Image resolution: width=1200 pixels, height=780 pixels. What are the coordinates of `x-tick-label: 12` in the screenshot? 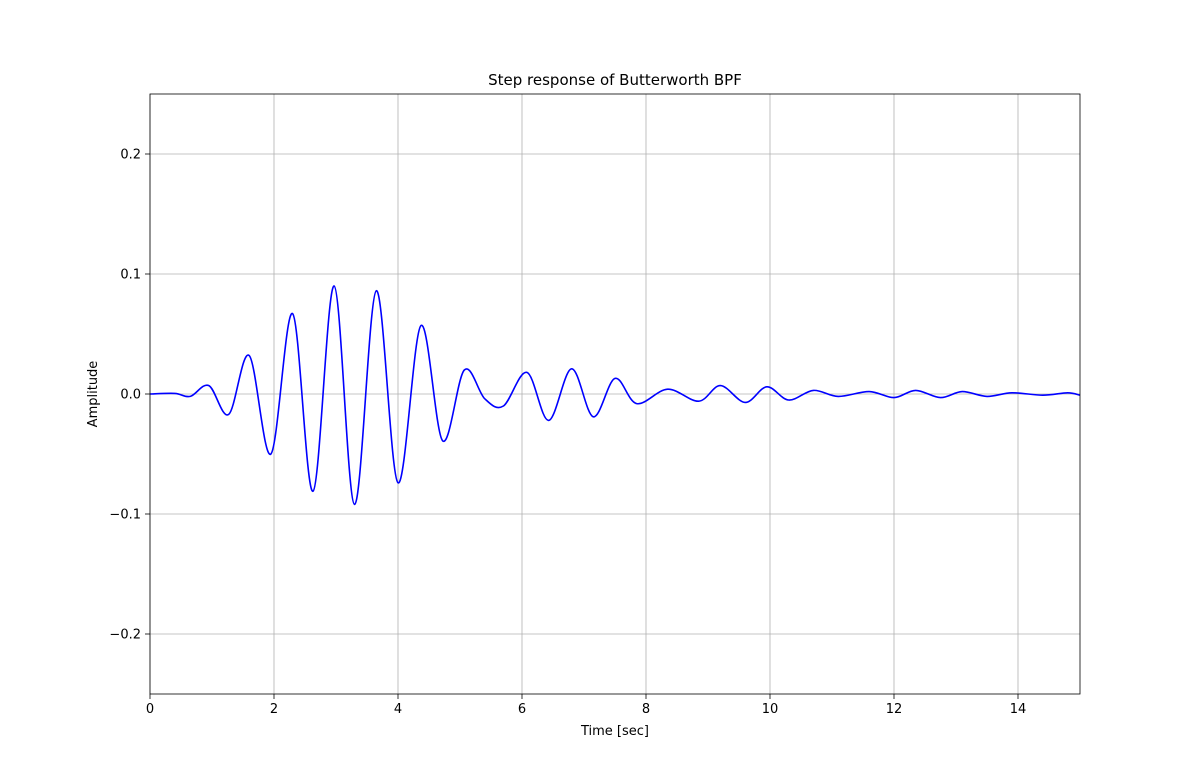 It's located at (894, 709).